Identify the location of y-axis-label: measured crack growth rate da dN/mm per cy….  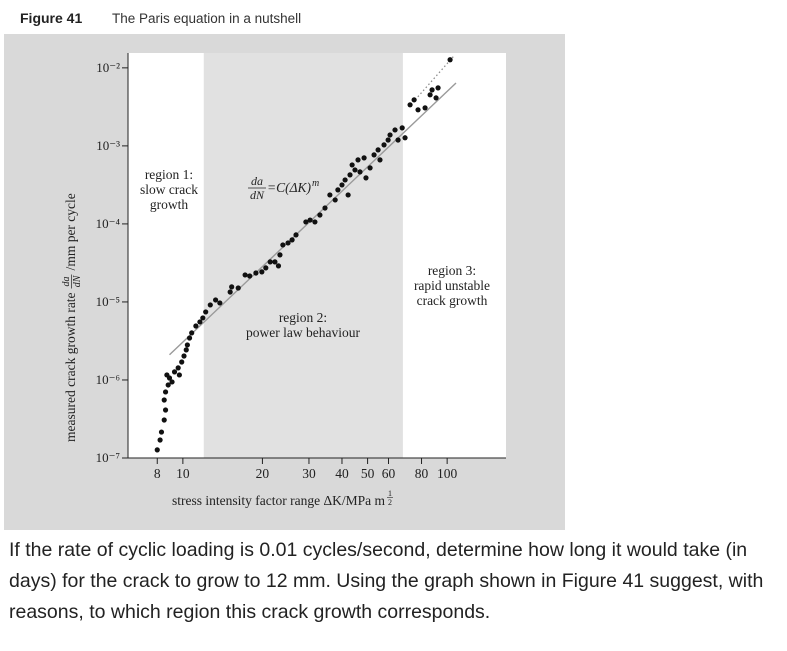
(72, 317).